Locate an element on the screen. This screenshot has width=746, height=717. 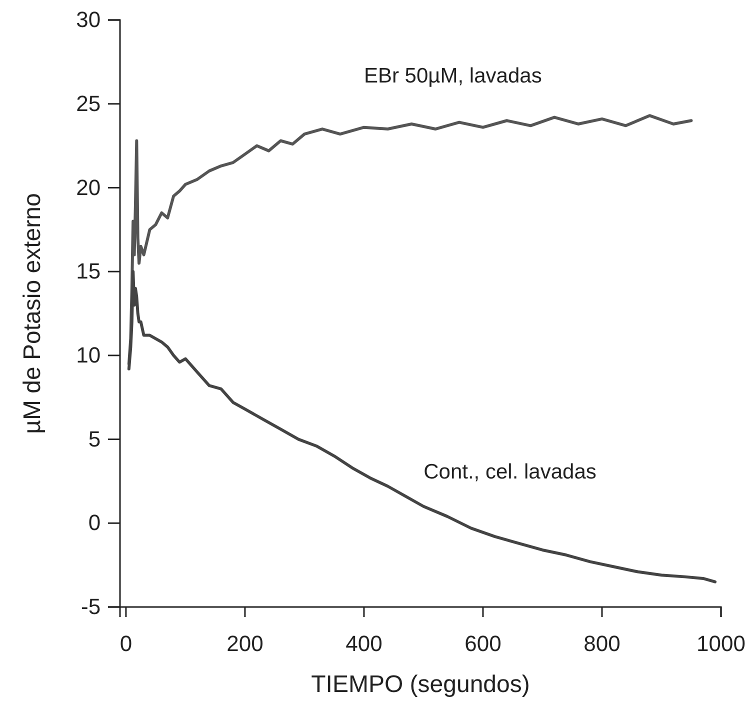
y-tick-label: 30 is located at coordinates (88, 19).